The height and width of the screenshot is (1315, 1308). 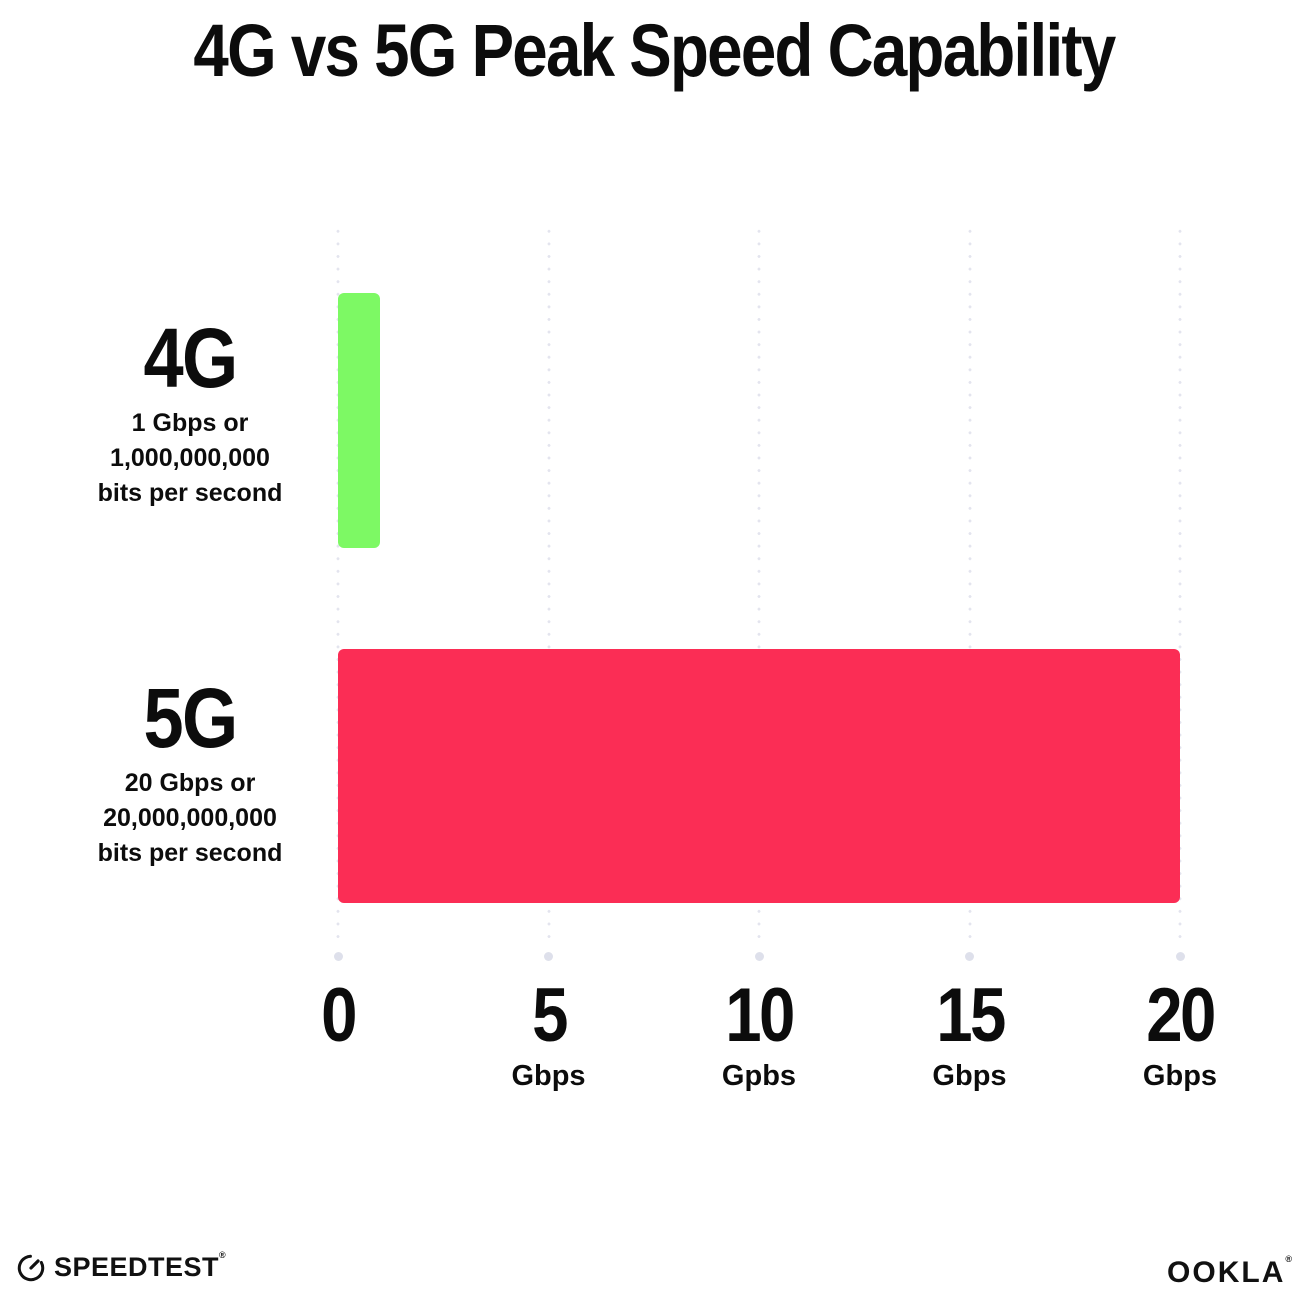 I want to click on x-tick-5-number: 5, so click(x=549, y=1015).